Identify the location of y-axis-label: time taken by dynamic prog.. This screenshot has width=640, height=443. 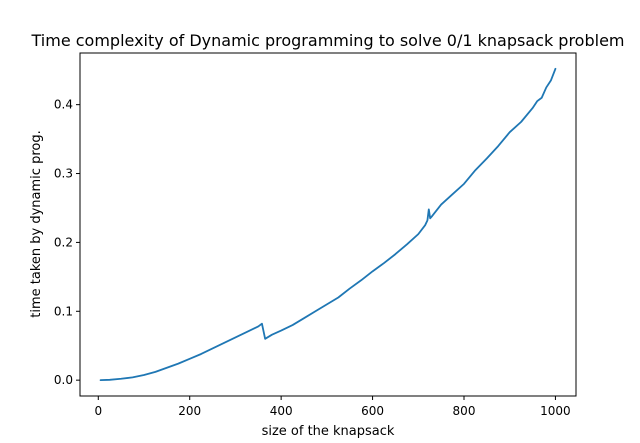
(36, 223).